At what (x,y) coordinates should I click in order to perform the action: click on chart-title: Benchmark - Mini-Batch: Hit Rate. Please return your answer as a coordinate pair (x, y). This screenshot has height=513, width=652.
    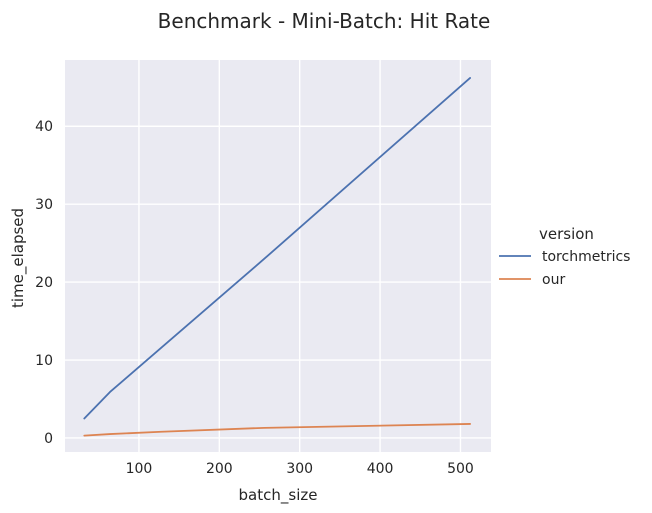
    Looking at the image, I should click on (324, 21).